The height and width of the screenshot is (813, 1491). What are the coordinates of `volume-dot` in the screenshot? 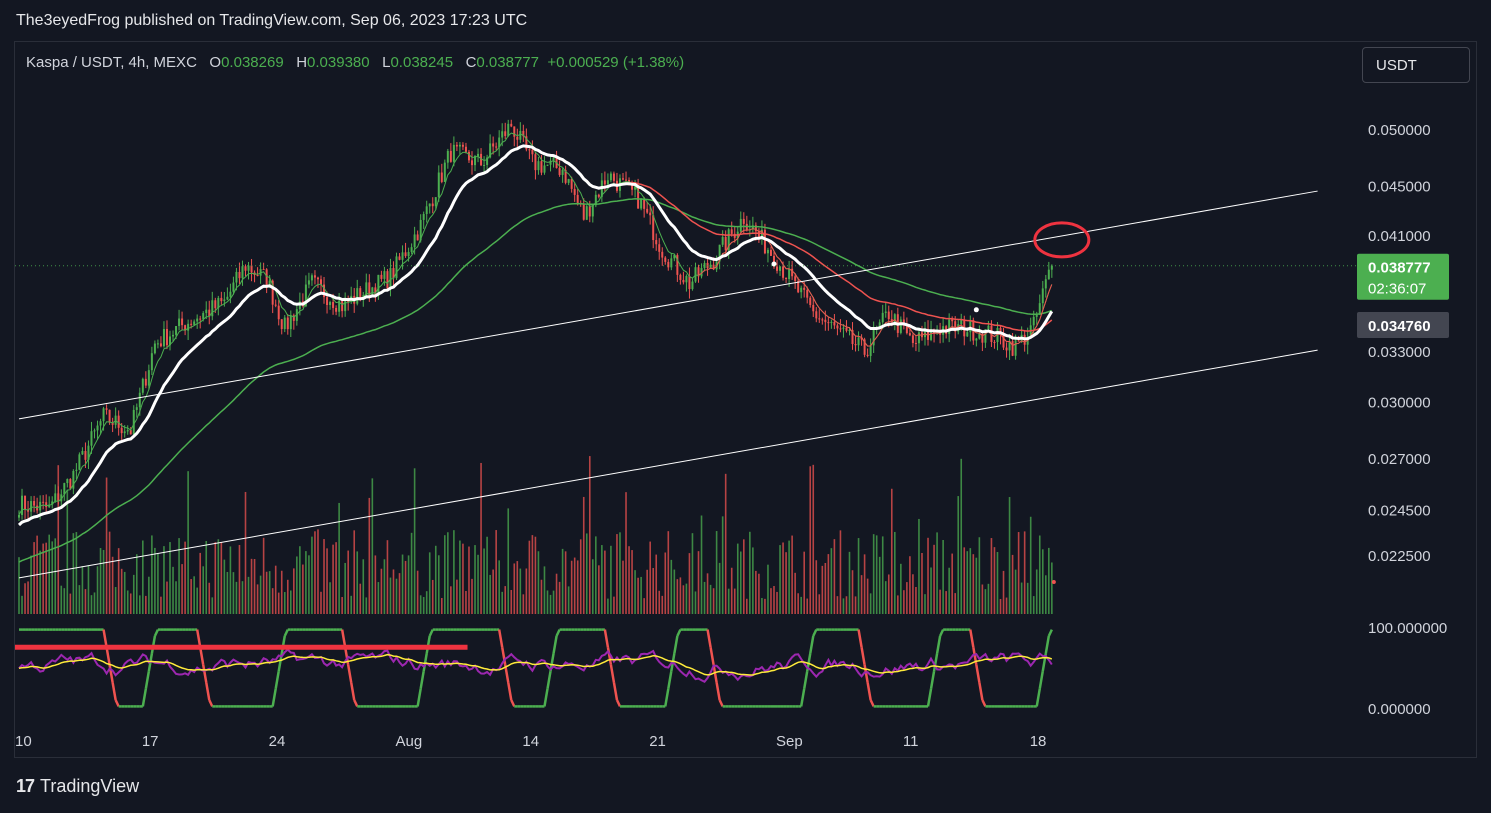 It's located at (1053, 582).